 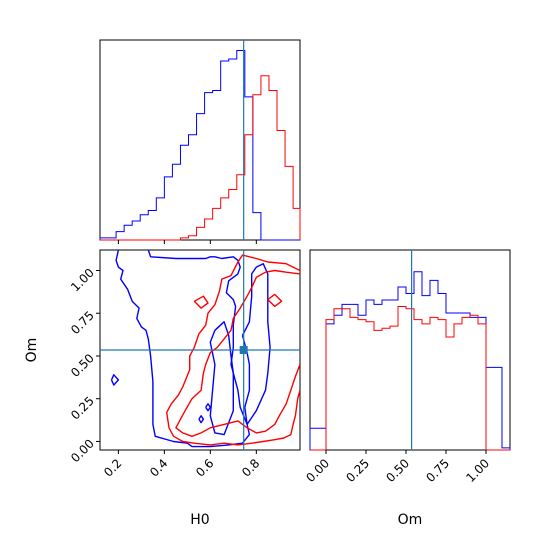 I want to click on hist-om-frame, so click(x=410, y=350).